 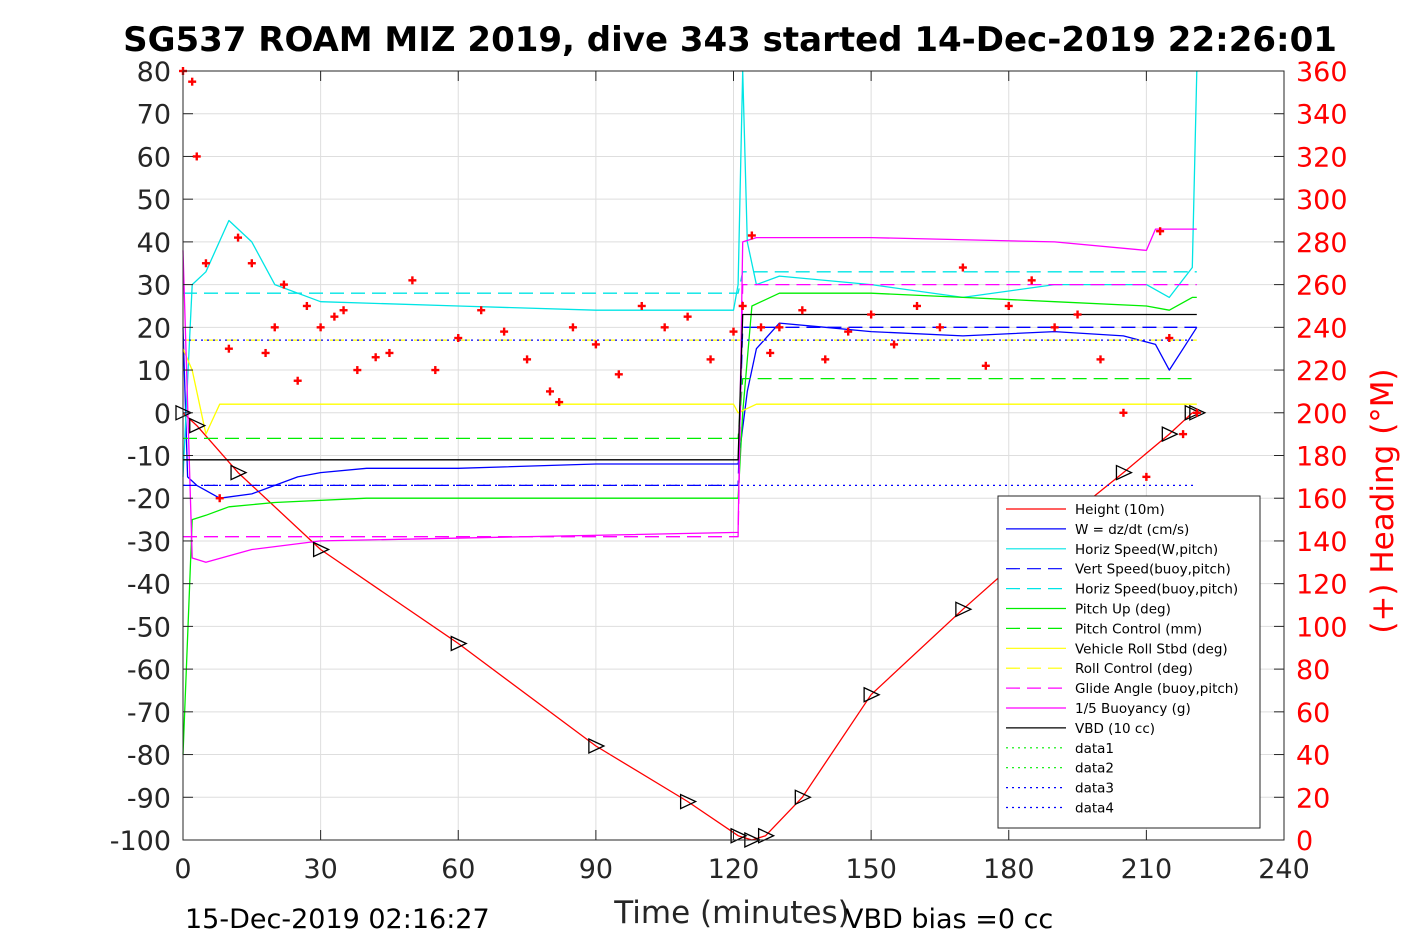 I want to click on y-tick-label-18: -100, so click(x=140, y=841).